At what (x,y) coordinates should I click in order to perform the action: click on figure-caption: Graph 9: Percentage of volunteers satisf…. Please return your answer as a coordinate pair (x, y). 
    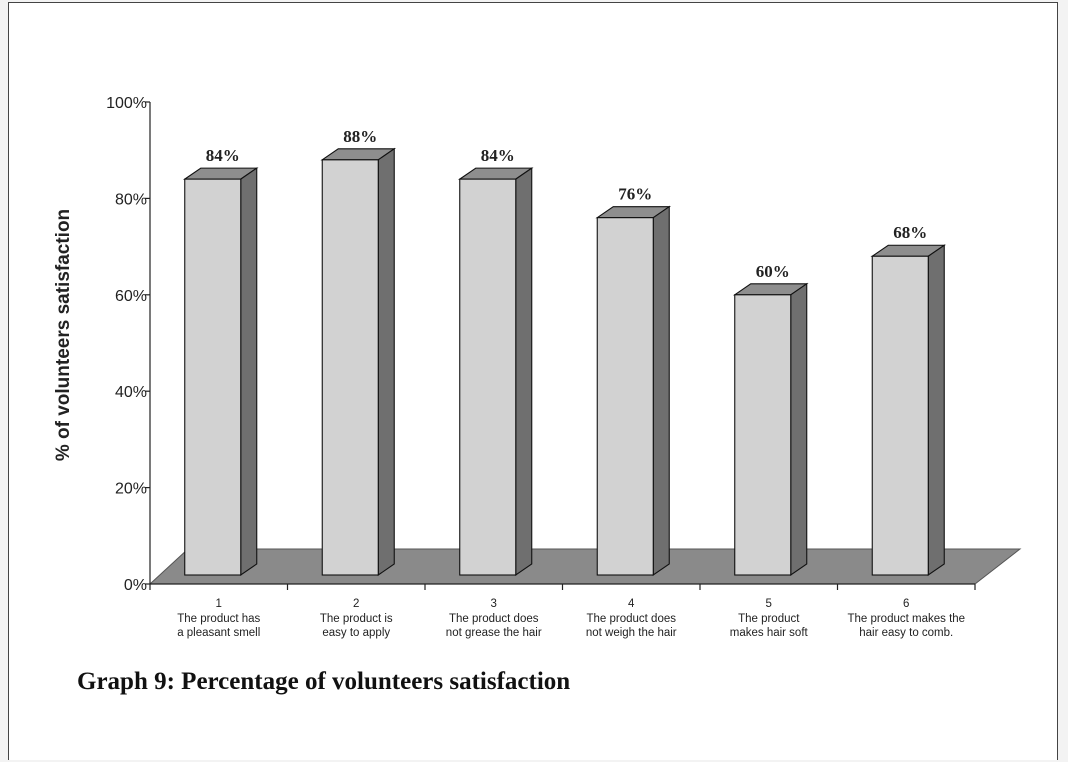
    Looking at the image, I should click on (324, 681).